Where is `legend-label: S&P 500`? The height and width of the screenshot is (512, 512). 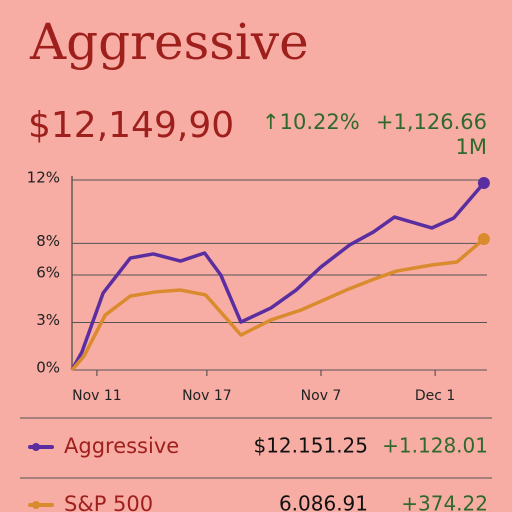 legend-label: S&P 500 is located at coordinates (108, 502).